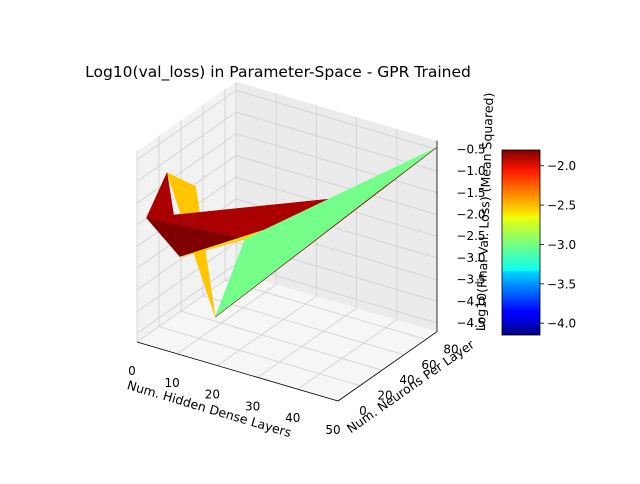  I want to click on colorbar-tick-label: −4.0, so click(561, 324).